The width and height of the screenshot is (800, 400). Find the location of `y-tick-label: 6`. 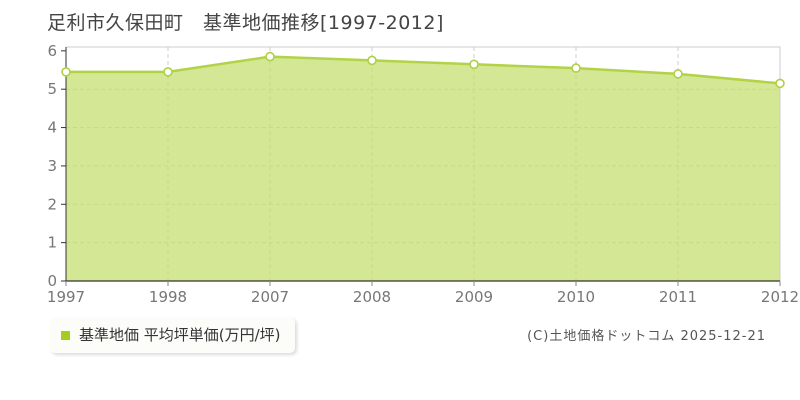

y-tick-label: 6 is located at coordinates (52, 51).